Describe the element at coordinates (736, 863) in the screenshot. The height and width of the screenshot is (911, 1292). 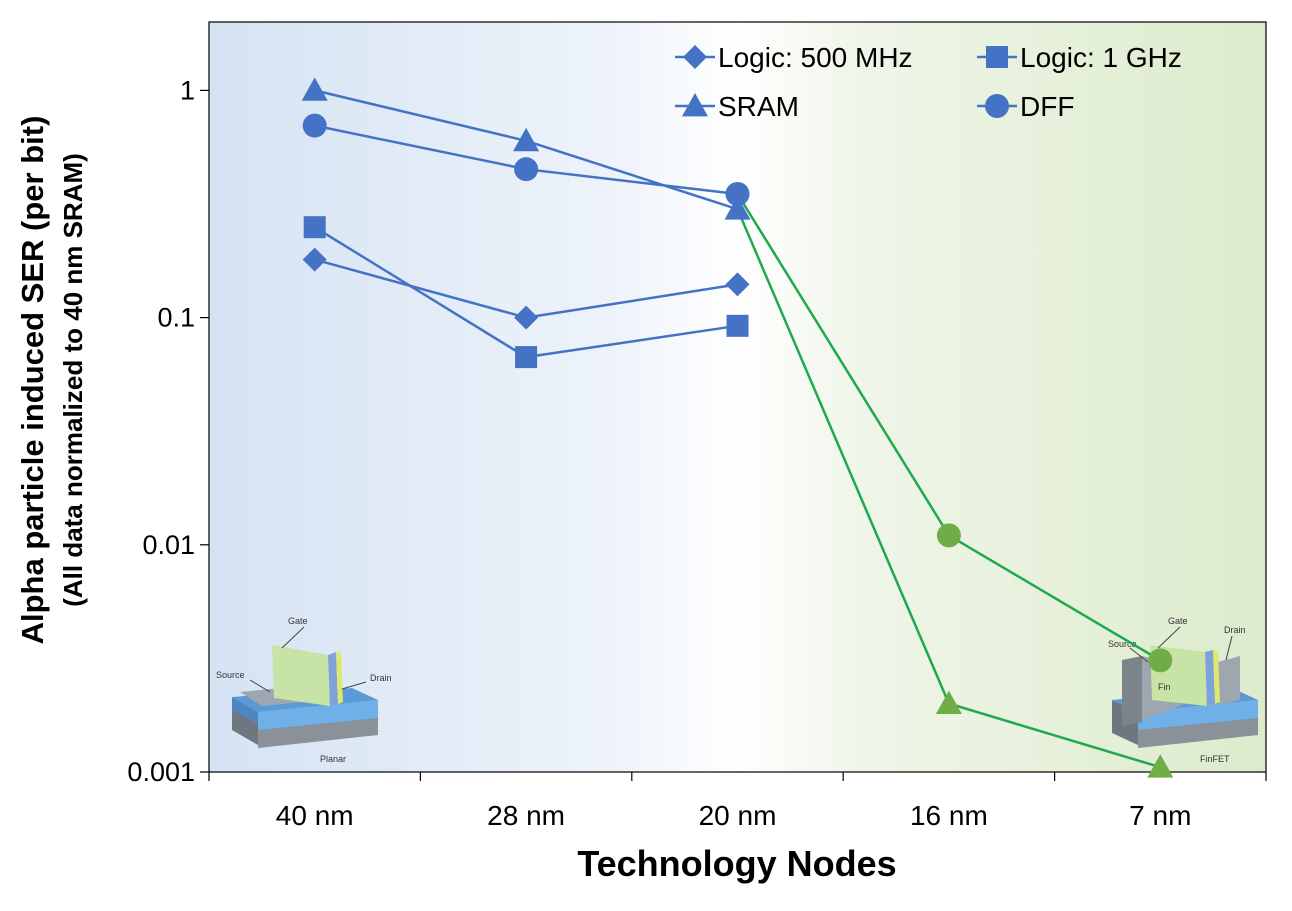
I see `x-axis-title: Technology Nodes` at that location.